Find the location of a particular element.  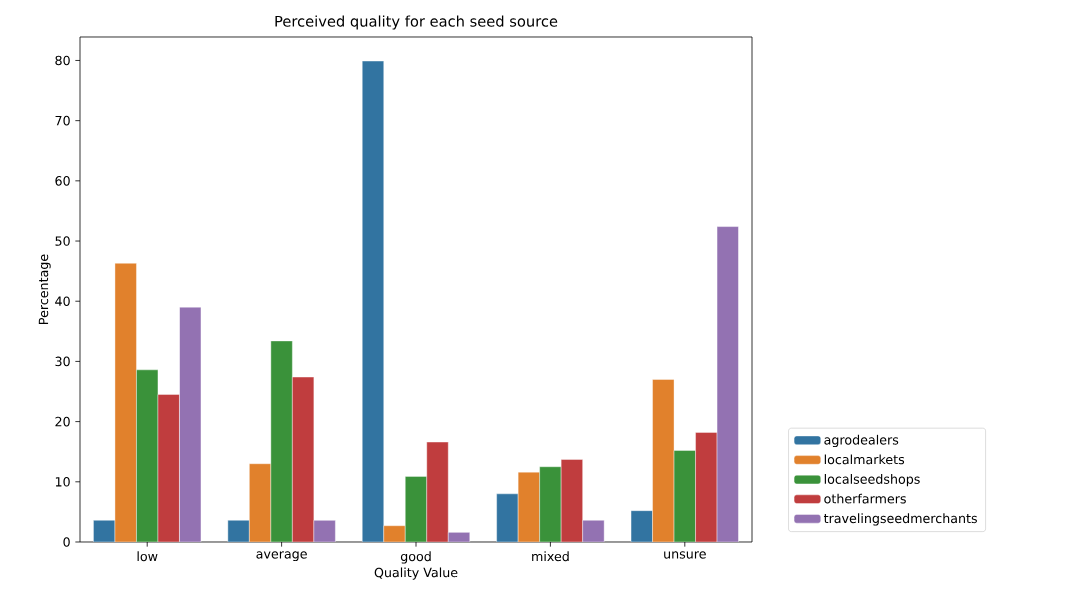

y-tick-label: 20 is located at coordinates (62, 421).